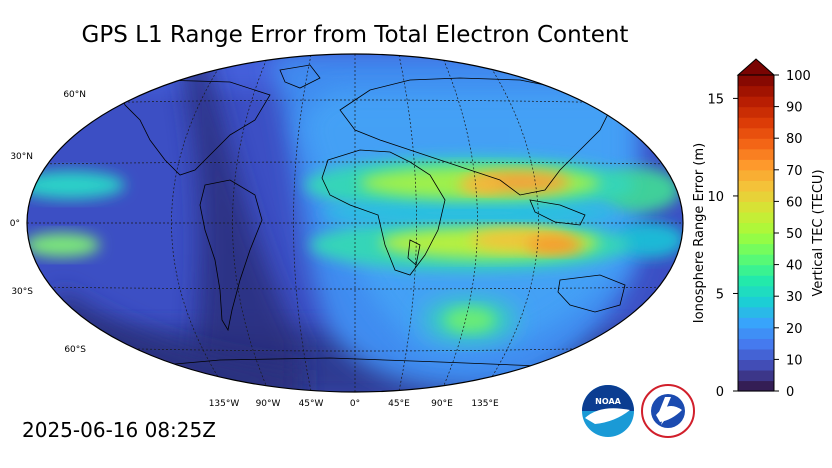  What do you see at coordinates (608, 401) in the screenshot?
I see `noaa-logo-text: NOAA` at bounding box center [608, 401].